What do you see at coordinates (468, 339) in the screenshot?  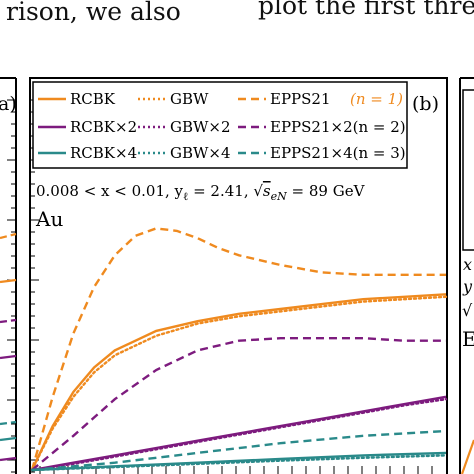 I see `right-fragment-e: E` at bounding box center [468, 339].